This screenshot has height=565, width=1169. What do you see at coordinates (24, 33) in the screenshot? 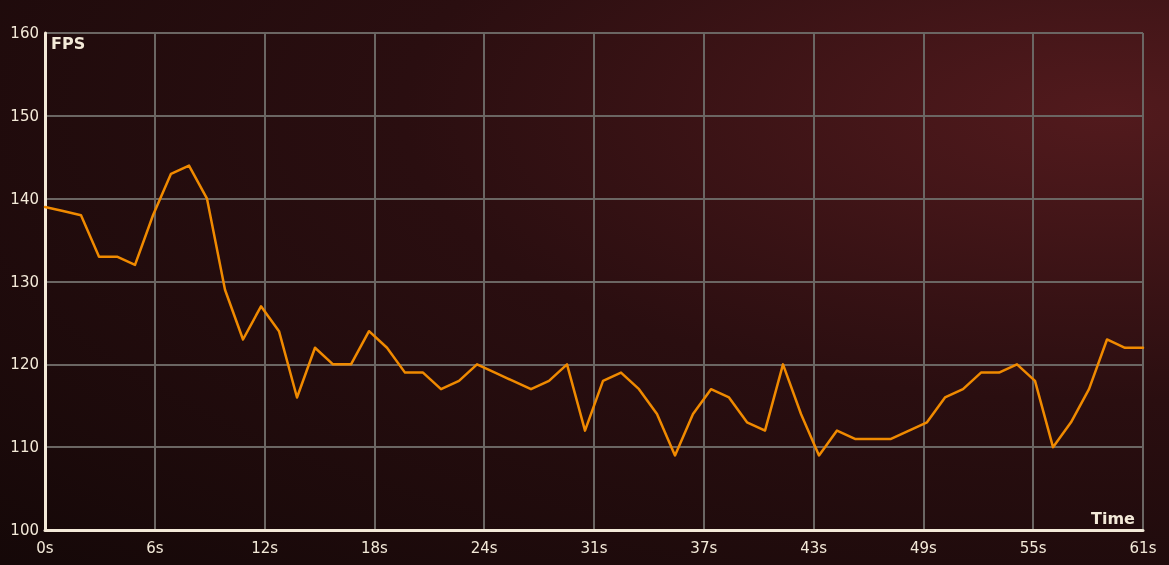
I see `y-tick-label: 160` at bounding box center [24, 33].